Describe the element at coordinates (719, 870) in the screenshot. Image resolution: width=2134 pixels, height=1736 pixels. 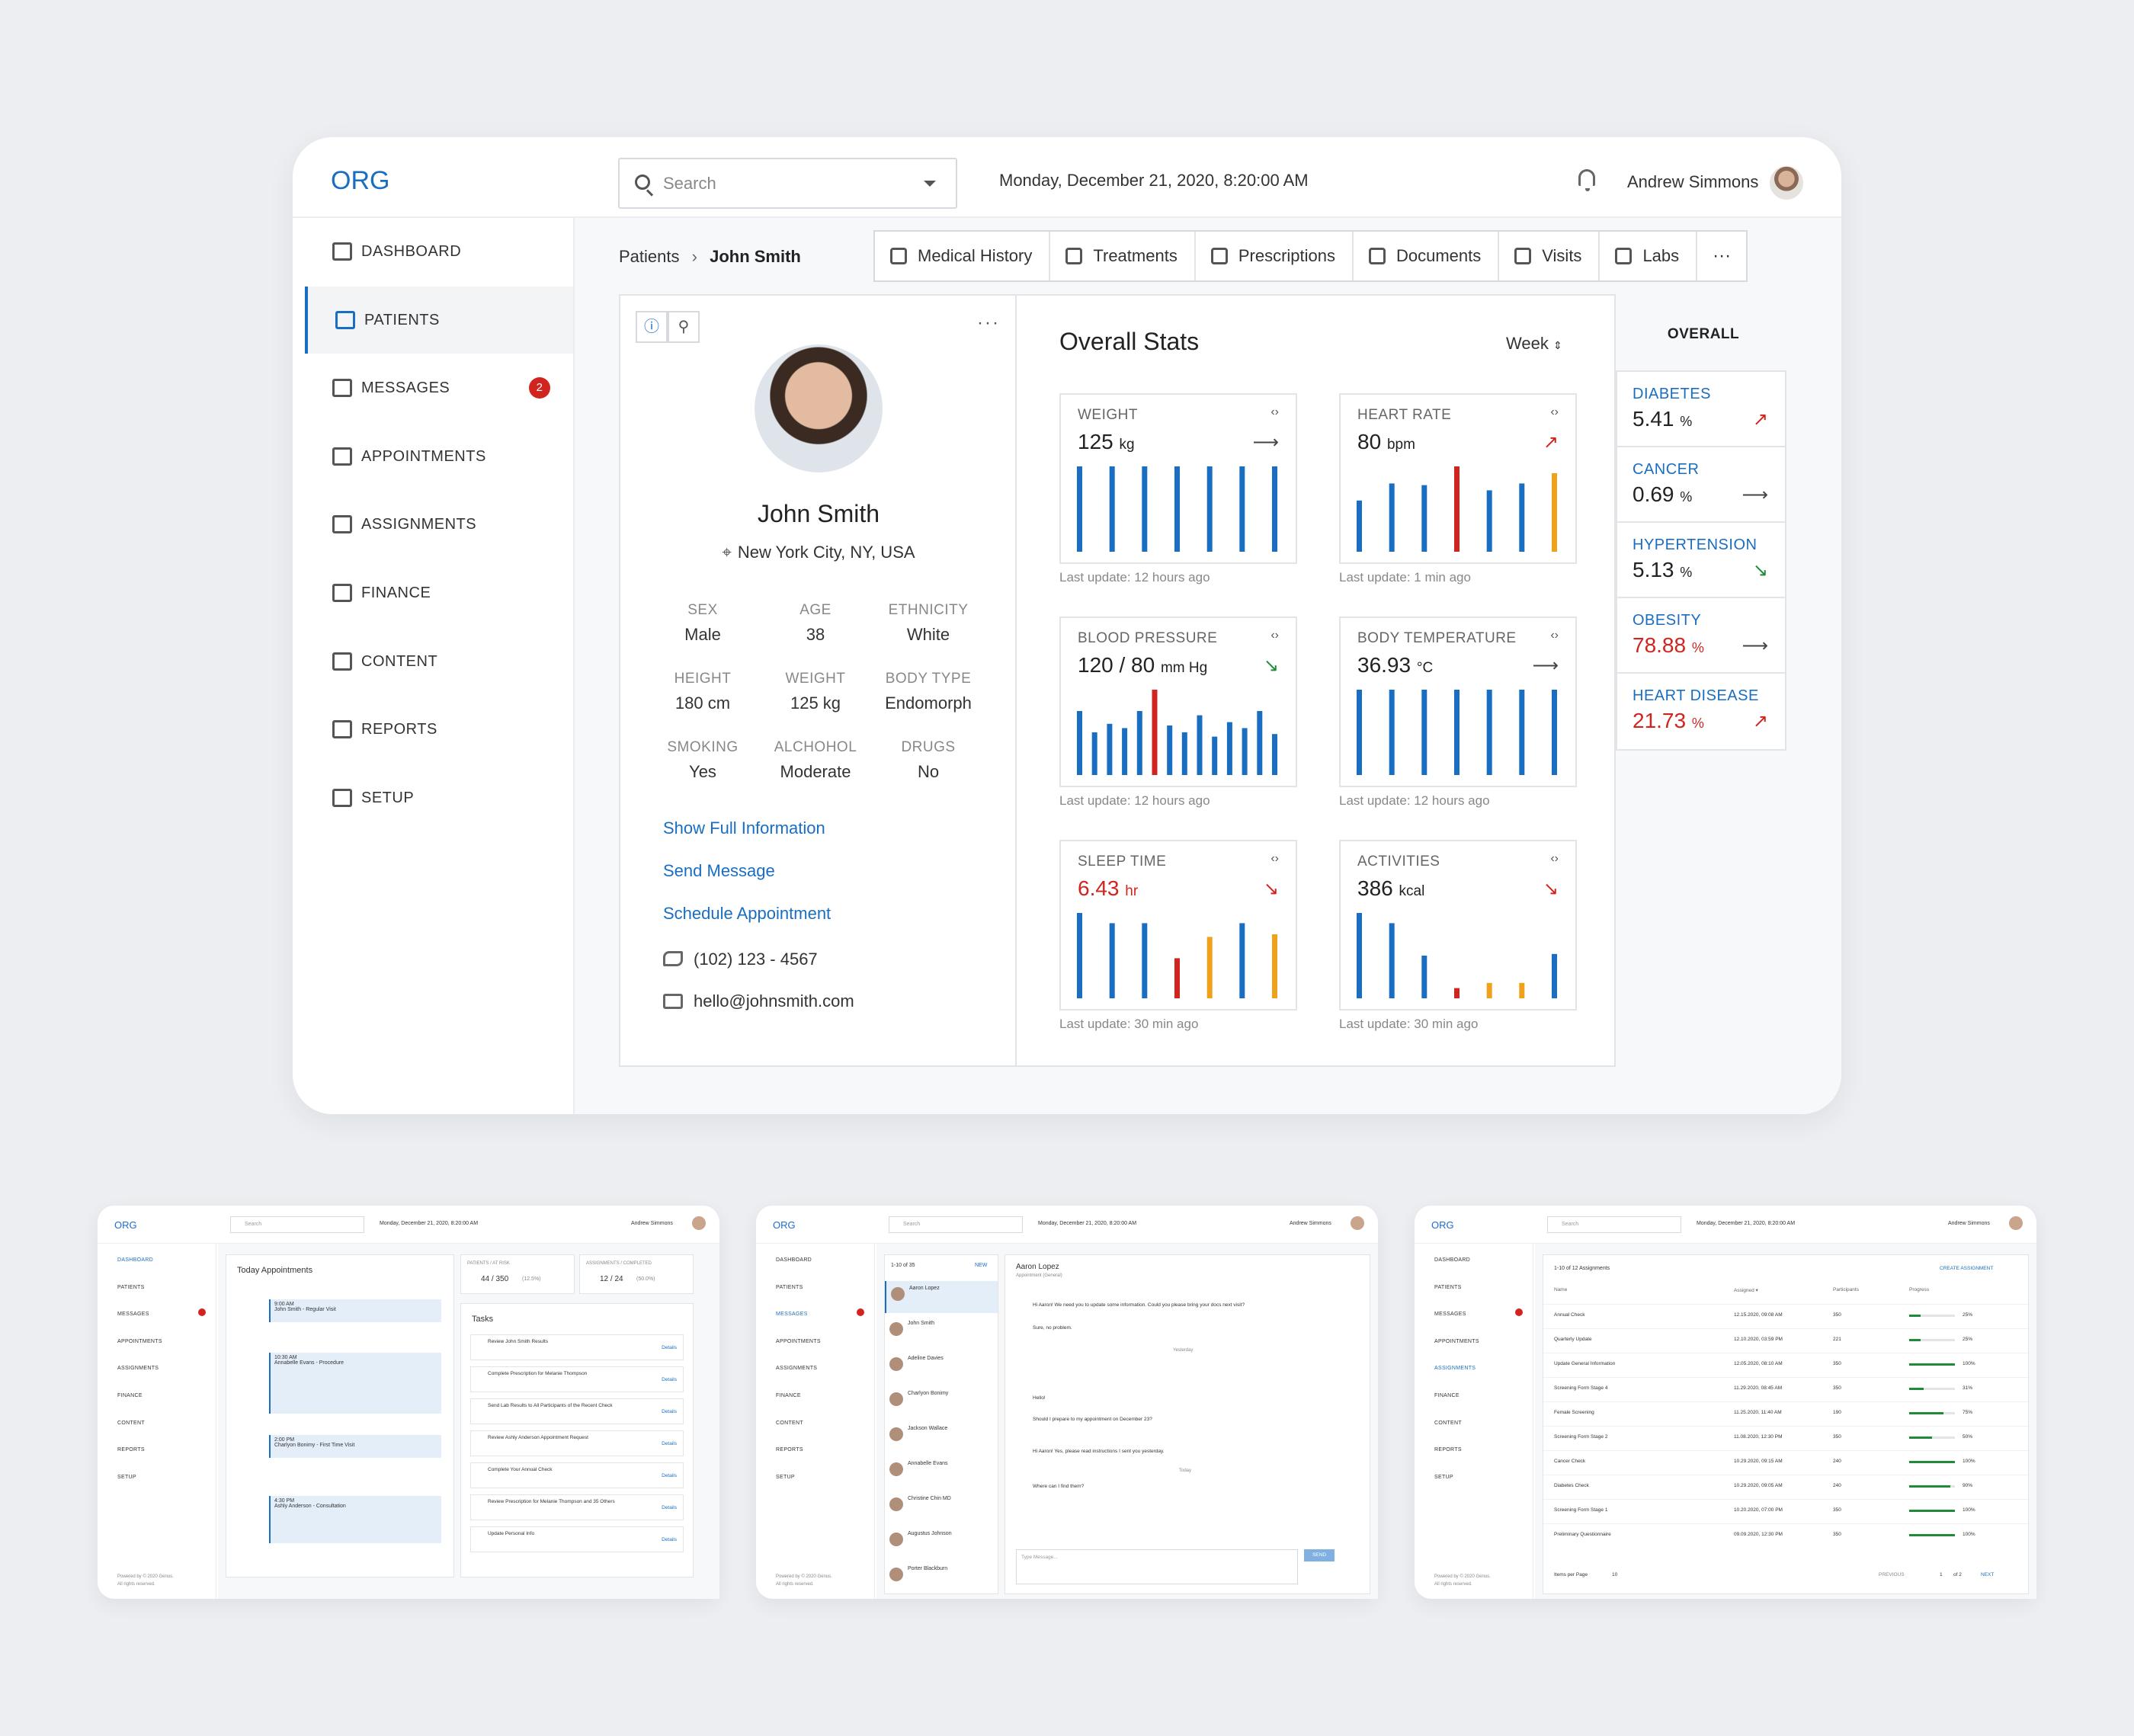
I see `send-message-link: Send Message` at that location.